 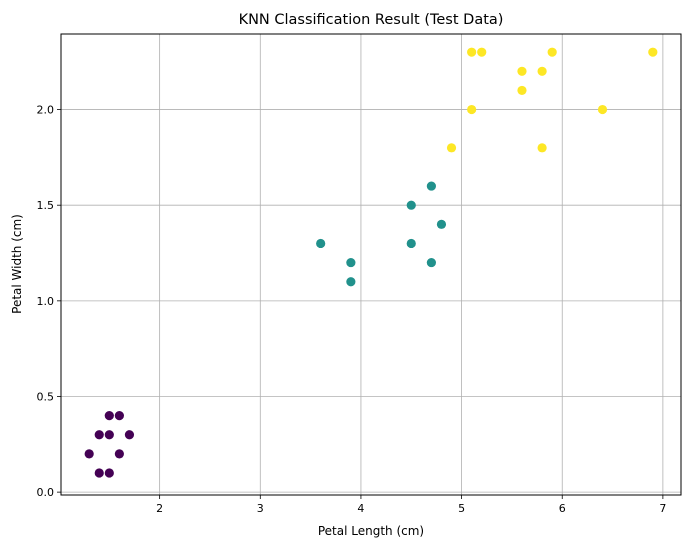 What do you see at coordinates (371, 20) in the screenshot?
I see `chart-title: KNN Classification Result (Test Data)` at bounding box center [371, 20].